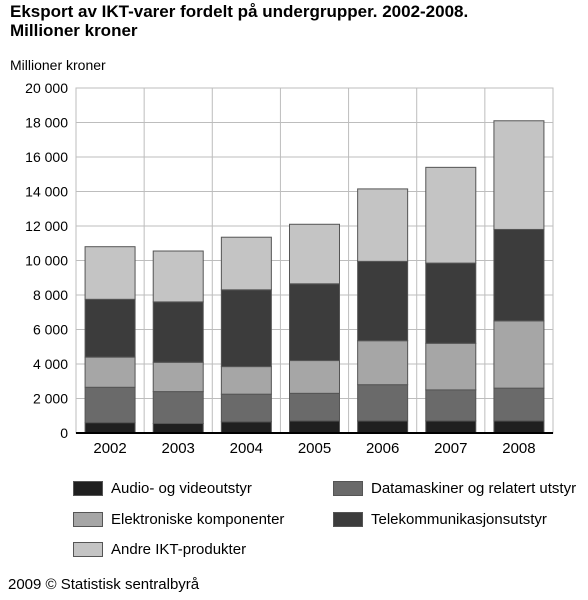 The width and height of the screenshot is (588, 600). What do you see at coordinates (198, 519) in the screenshot?
I see `legend-label: Elektroniske komponenter` at bounding box center [198, 519].